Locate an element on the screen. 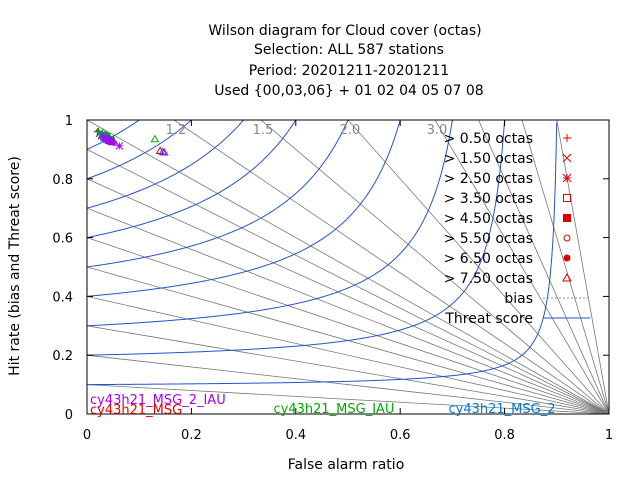 The width and height of the screenshot is (640, 480). y-tick-label: 1 is located at coordinates (69, 121).